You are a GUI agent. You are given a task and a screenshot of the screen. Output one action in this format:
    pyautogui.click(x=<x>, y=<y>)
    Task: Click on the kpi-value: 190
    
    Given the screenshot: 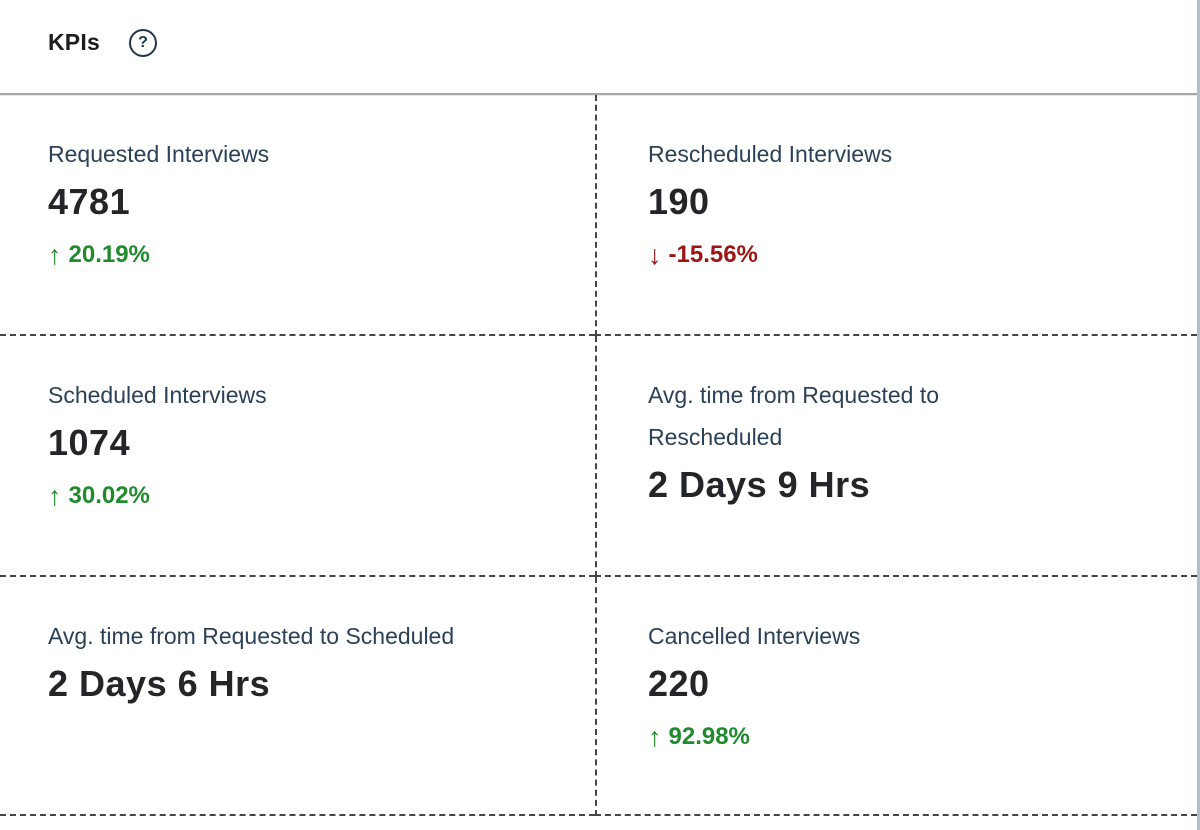 What is the action you would take?
    pyautogui.click(x=679, y=201)
    